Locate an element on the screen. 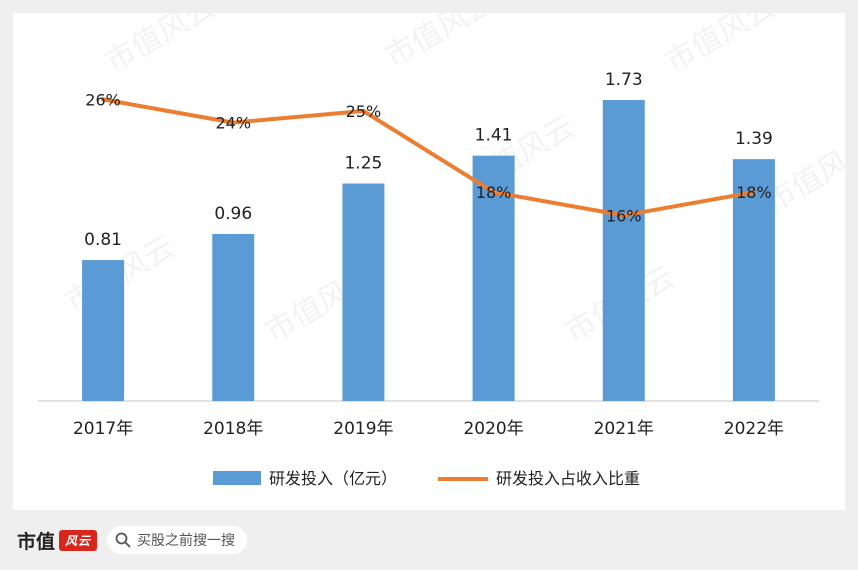 The width and height of the screenshot is (858, 570). x-tick-label: 2020年 is located at coordinates (493, 429).